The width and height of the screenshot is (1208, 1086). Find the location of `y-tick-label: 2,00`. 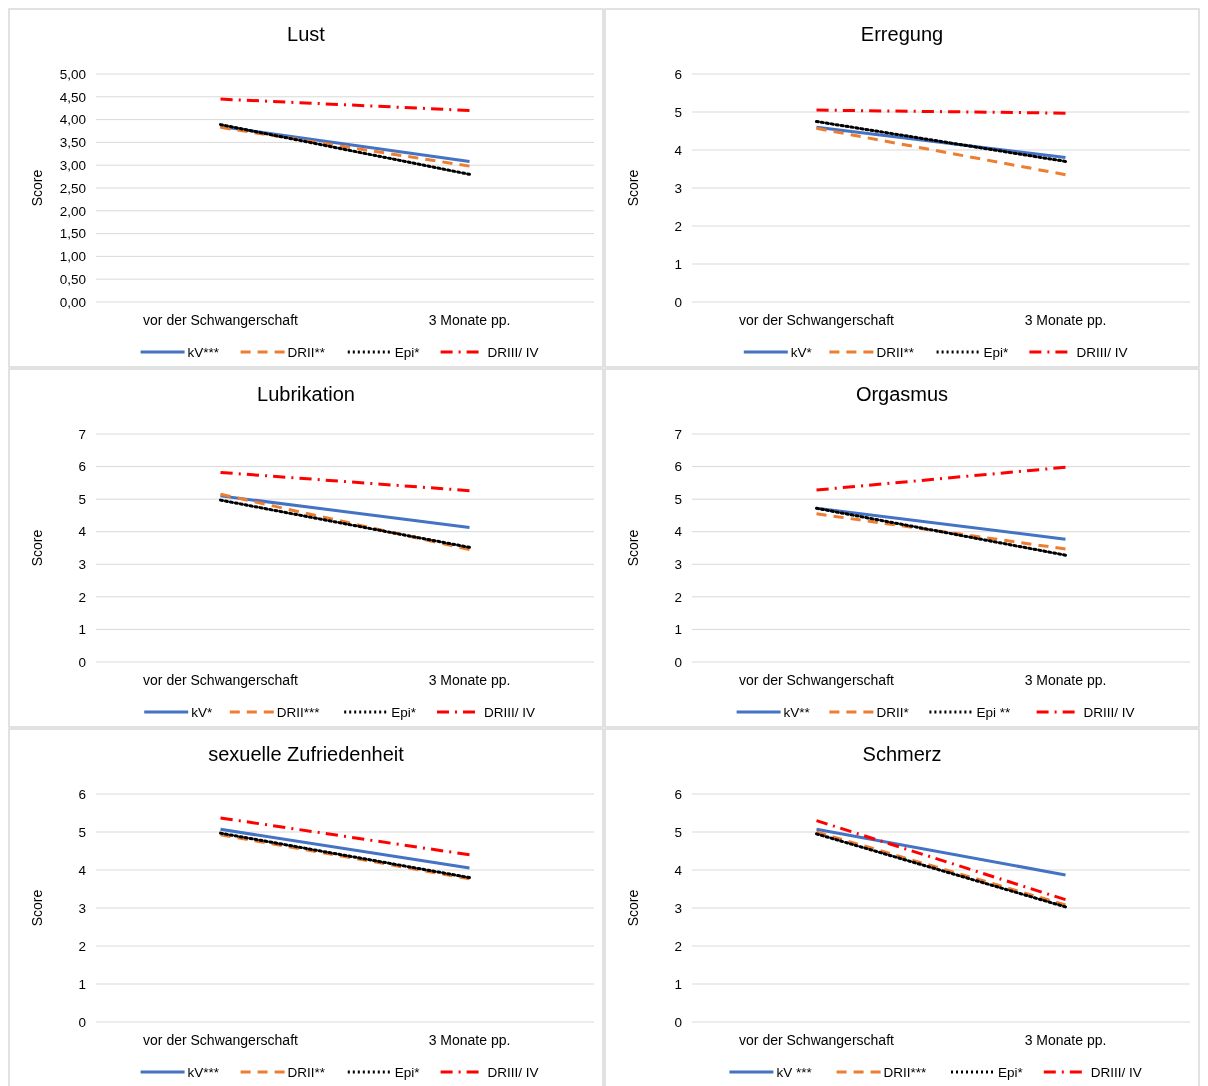

y-tick-label: 2,00 is located at coordinates (72, 211).